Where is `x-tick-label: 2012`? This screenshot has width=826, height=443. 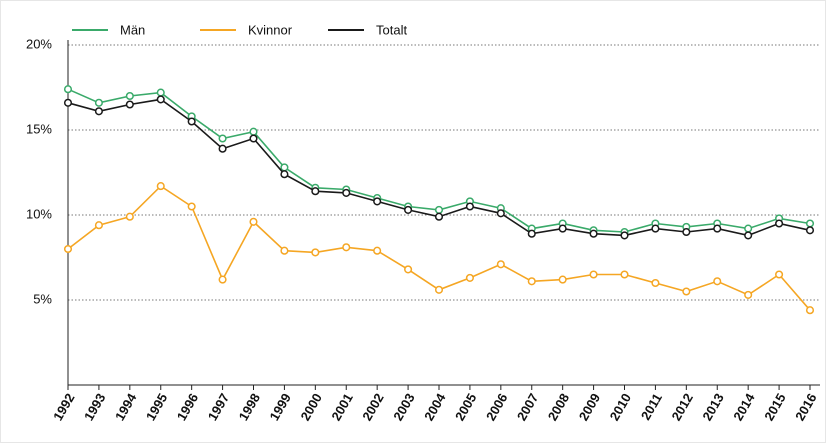 x-tick-label: 2012 is located at coordinates (681, 407).